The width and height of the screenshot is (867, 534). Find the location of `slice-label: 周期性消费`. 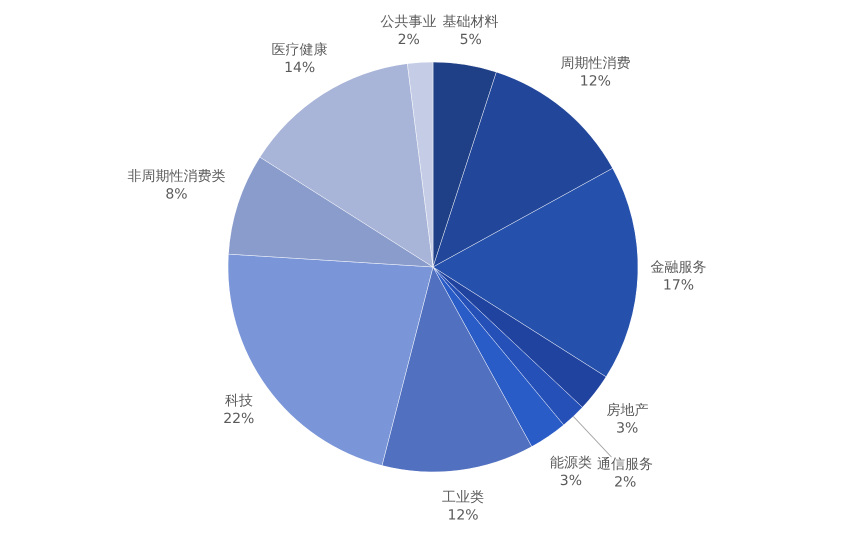

slice-label: 周期性消费 is located at coordinates (595, 64).